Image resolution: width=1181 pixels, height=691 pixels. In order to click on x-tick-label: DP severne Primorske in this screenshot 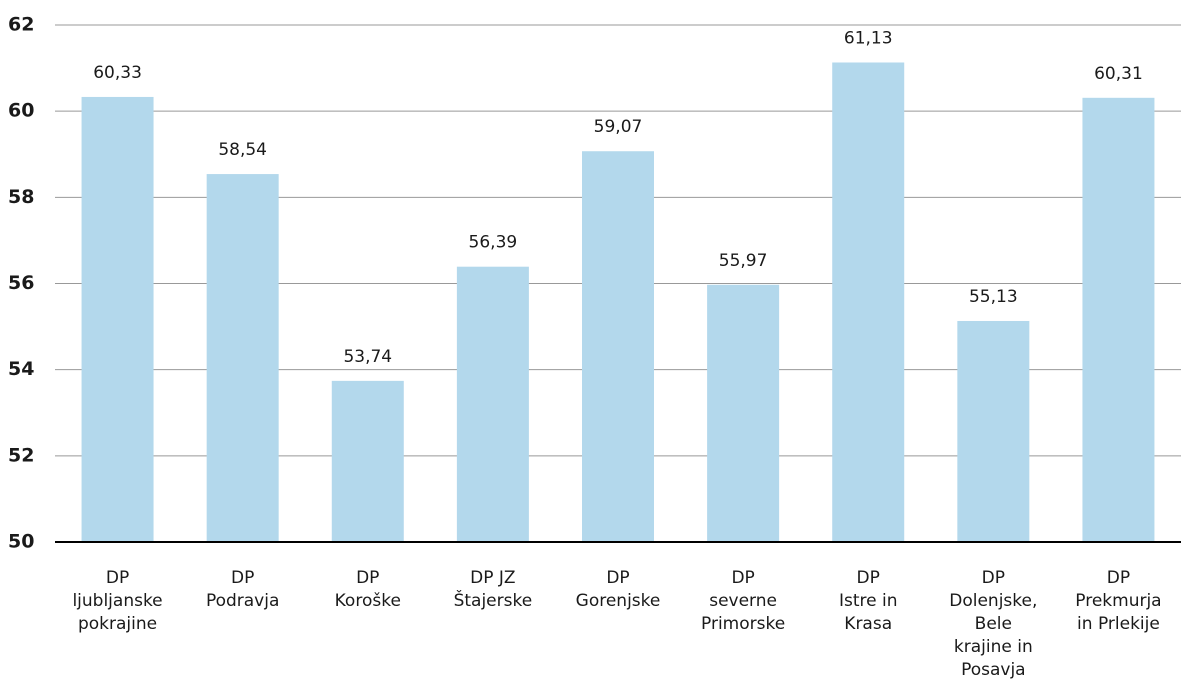, I will do `click(743, 601)`.